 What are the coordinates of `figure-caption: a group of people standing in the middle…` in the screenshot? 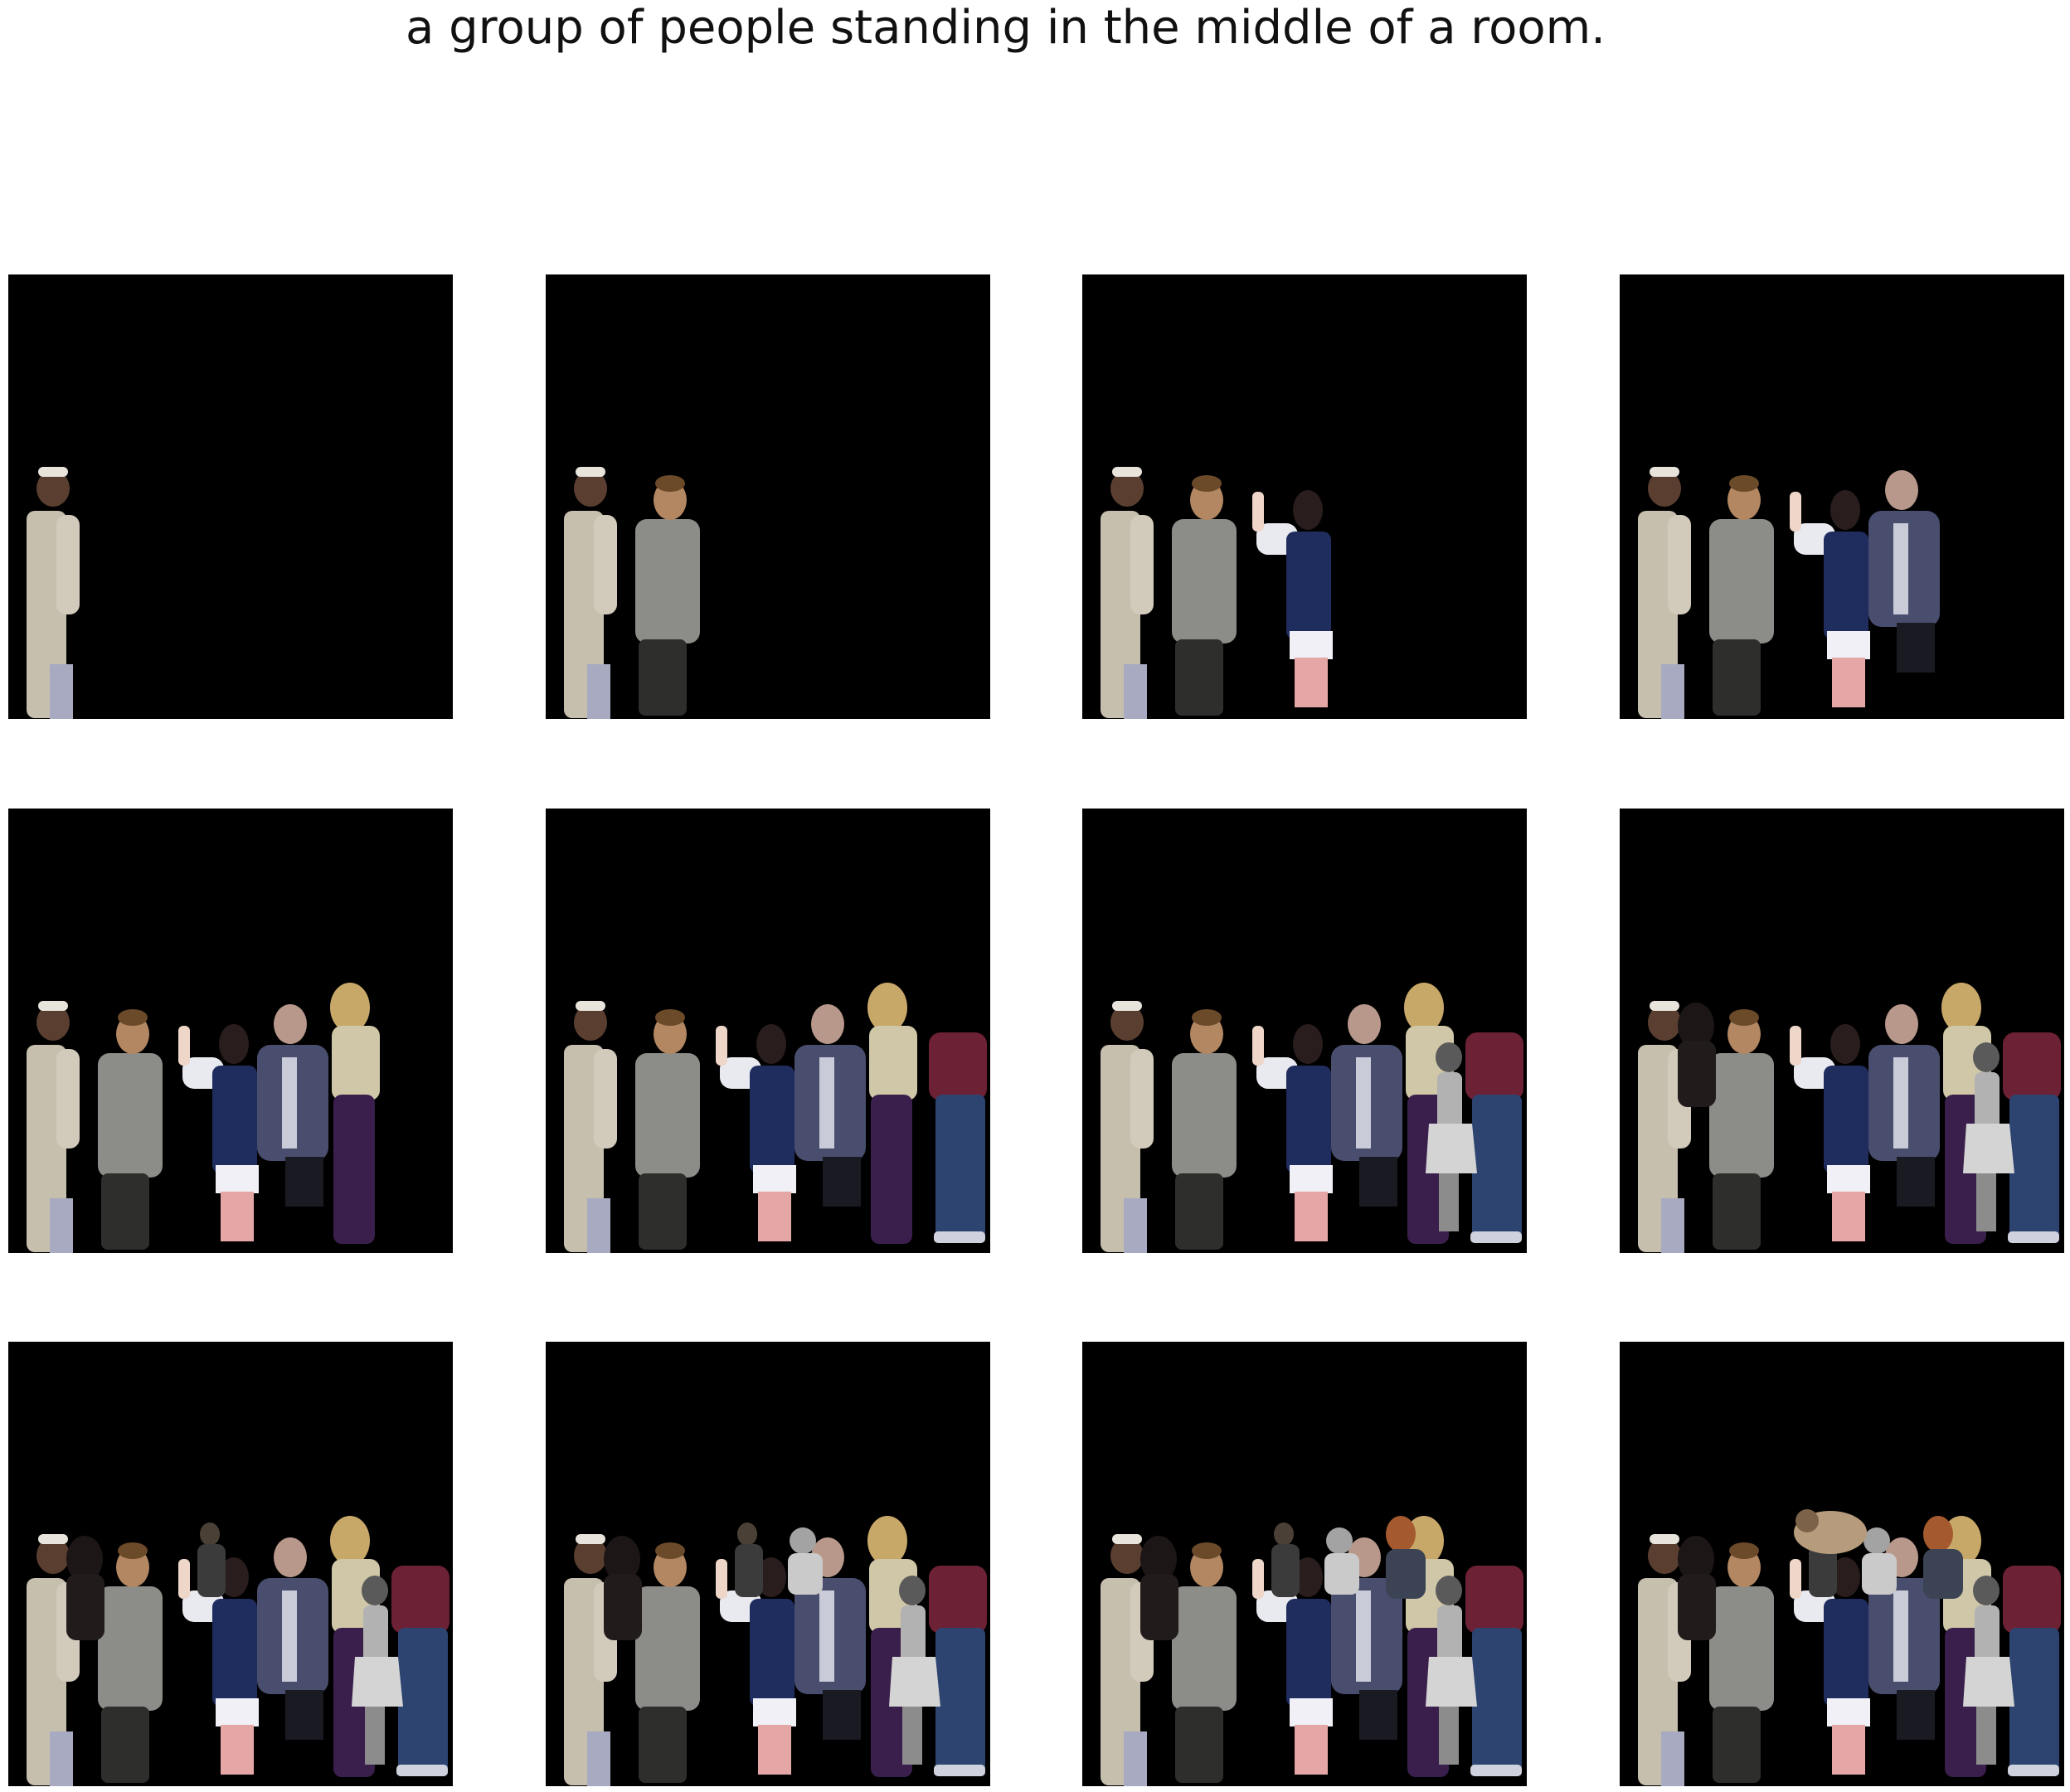 It's located at (1005, 28).